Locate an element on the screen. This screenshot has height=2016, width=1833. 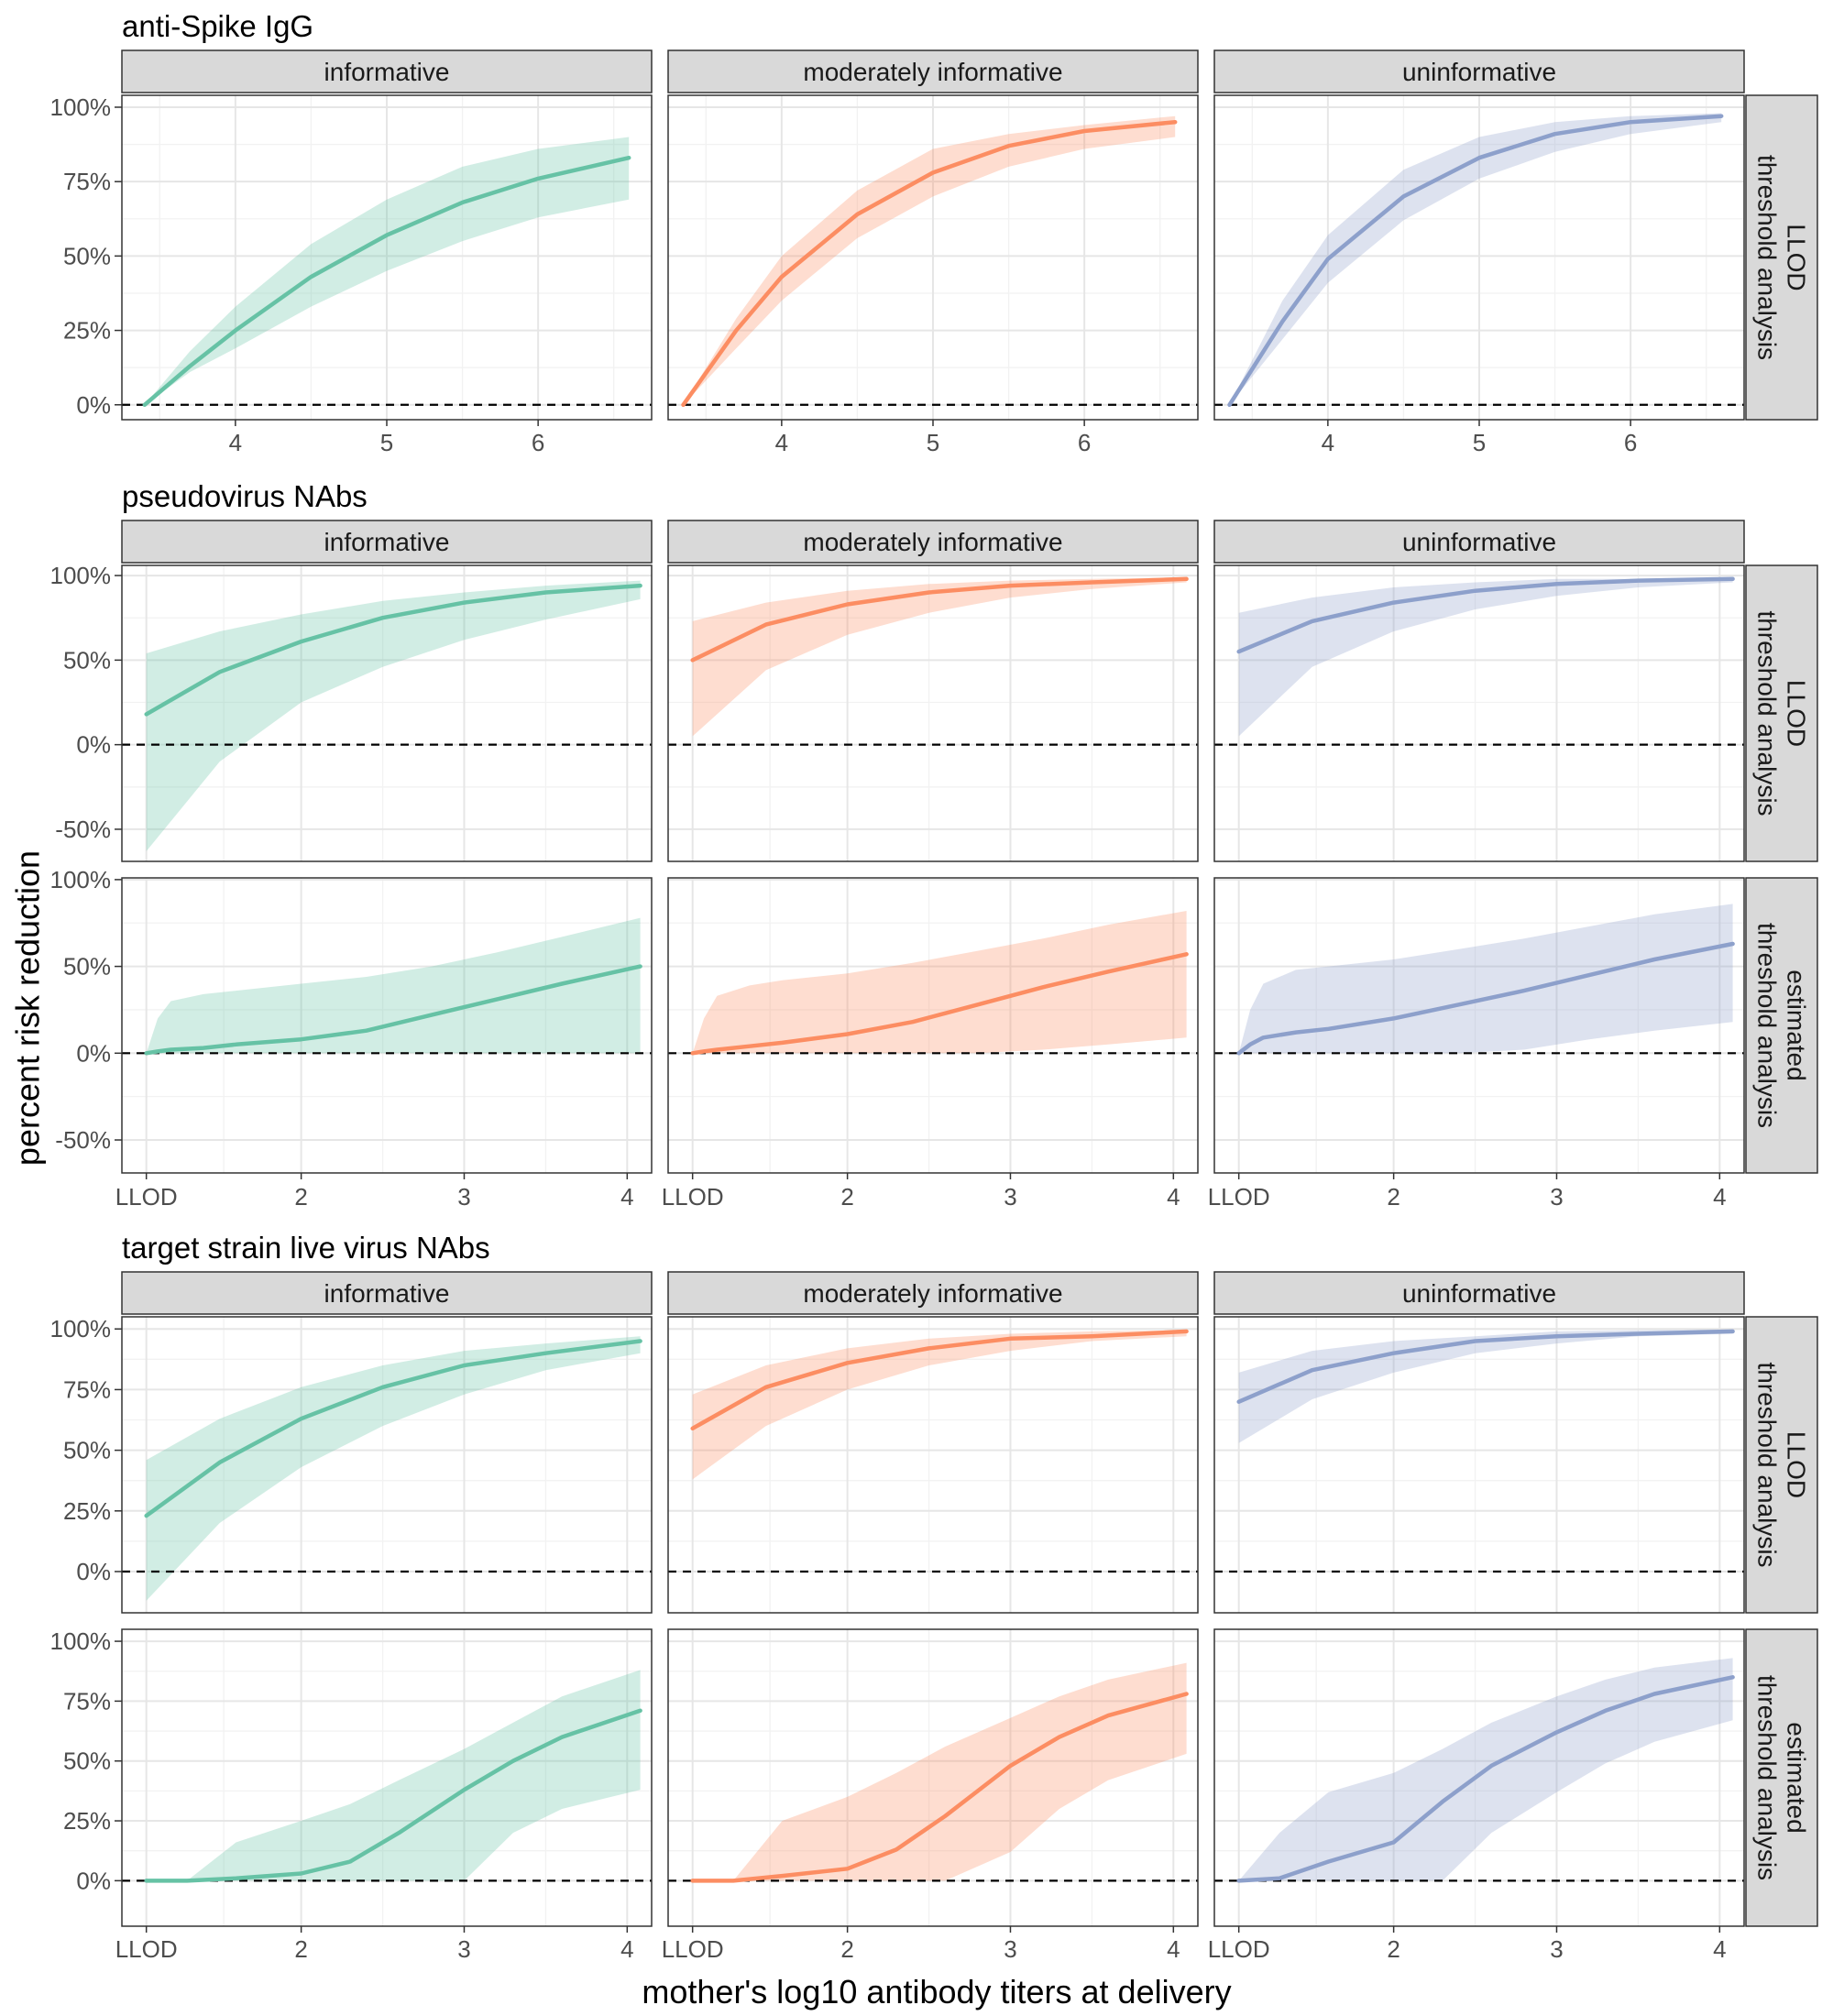
row-strip-label: estimated is located at coordinates (1797, 1025).